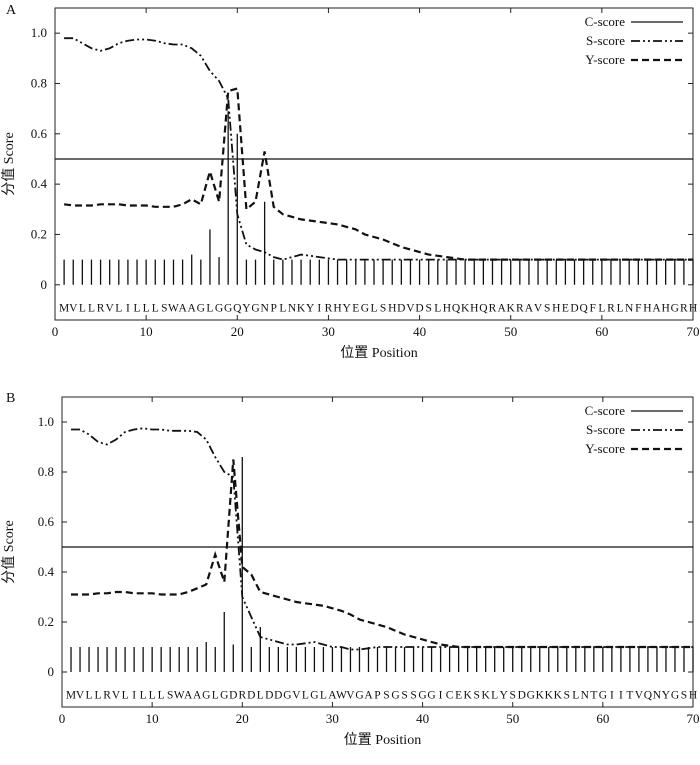 The image size is (700, 765). Describe the element at coordinates (605, 410) in the screenshot. I see `legend-label-c-score: C-score` at that location.